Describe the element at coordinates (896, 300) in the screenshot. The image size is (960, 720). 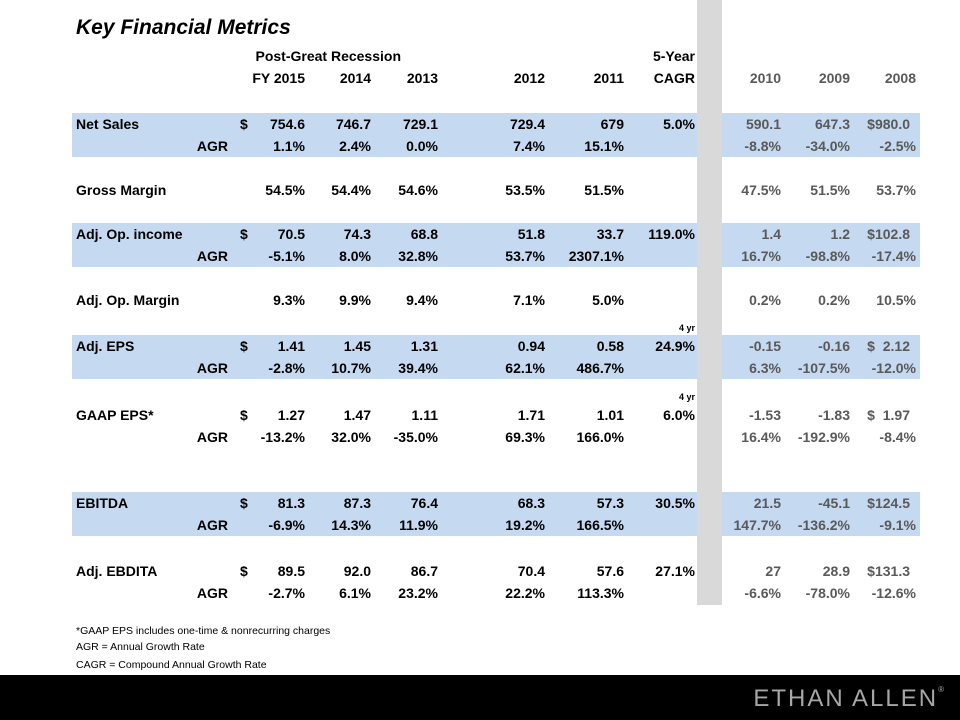
I see `table-cell: 10.5%` at that location.